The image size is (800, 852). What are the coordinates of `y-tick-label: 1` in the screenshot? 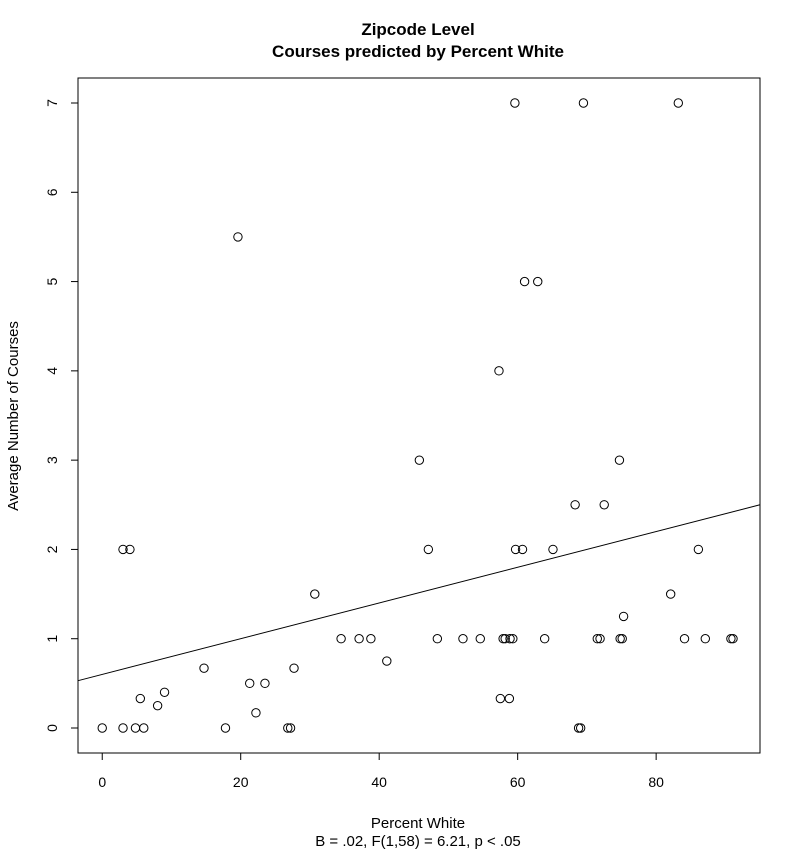 It's located at (52, 639).